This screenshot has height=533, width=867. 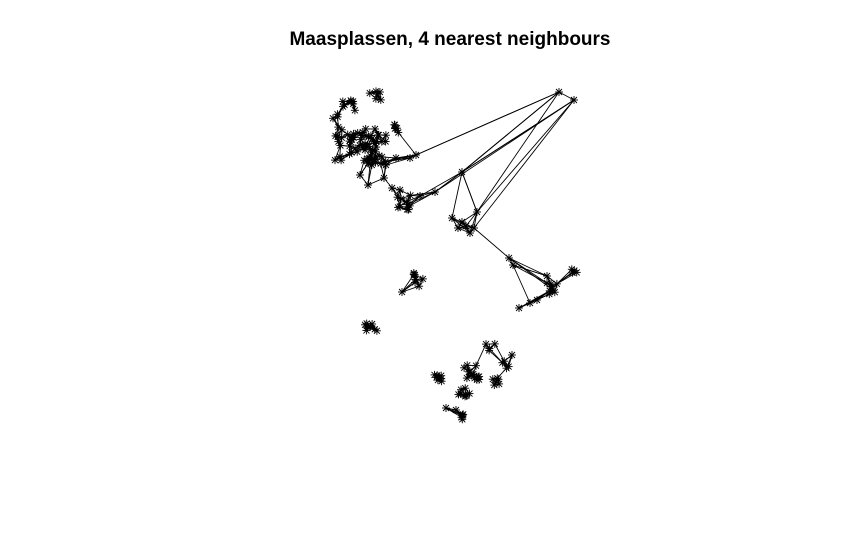 I want to click on plot-title: Maasplassen, 4 nearest neighbours, so click(x=450, y=39).